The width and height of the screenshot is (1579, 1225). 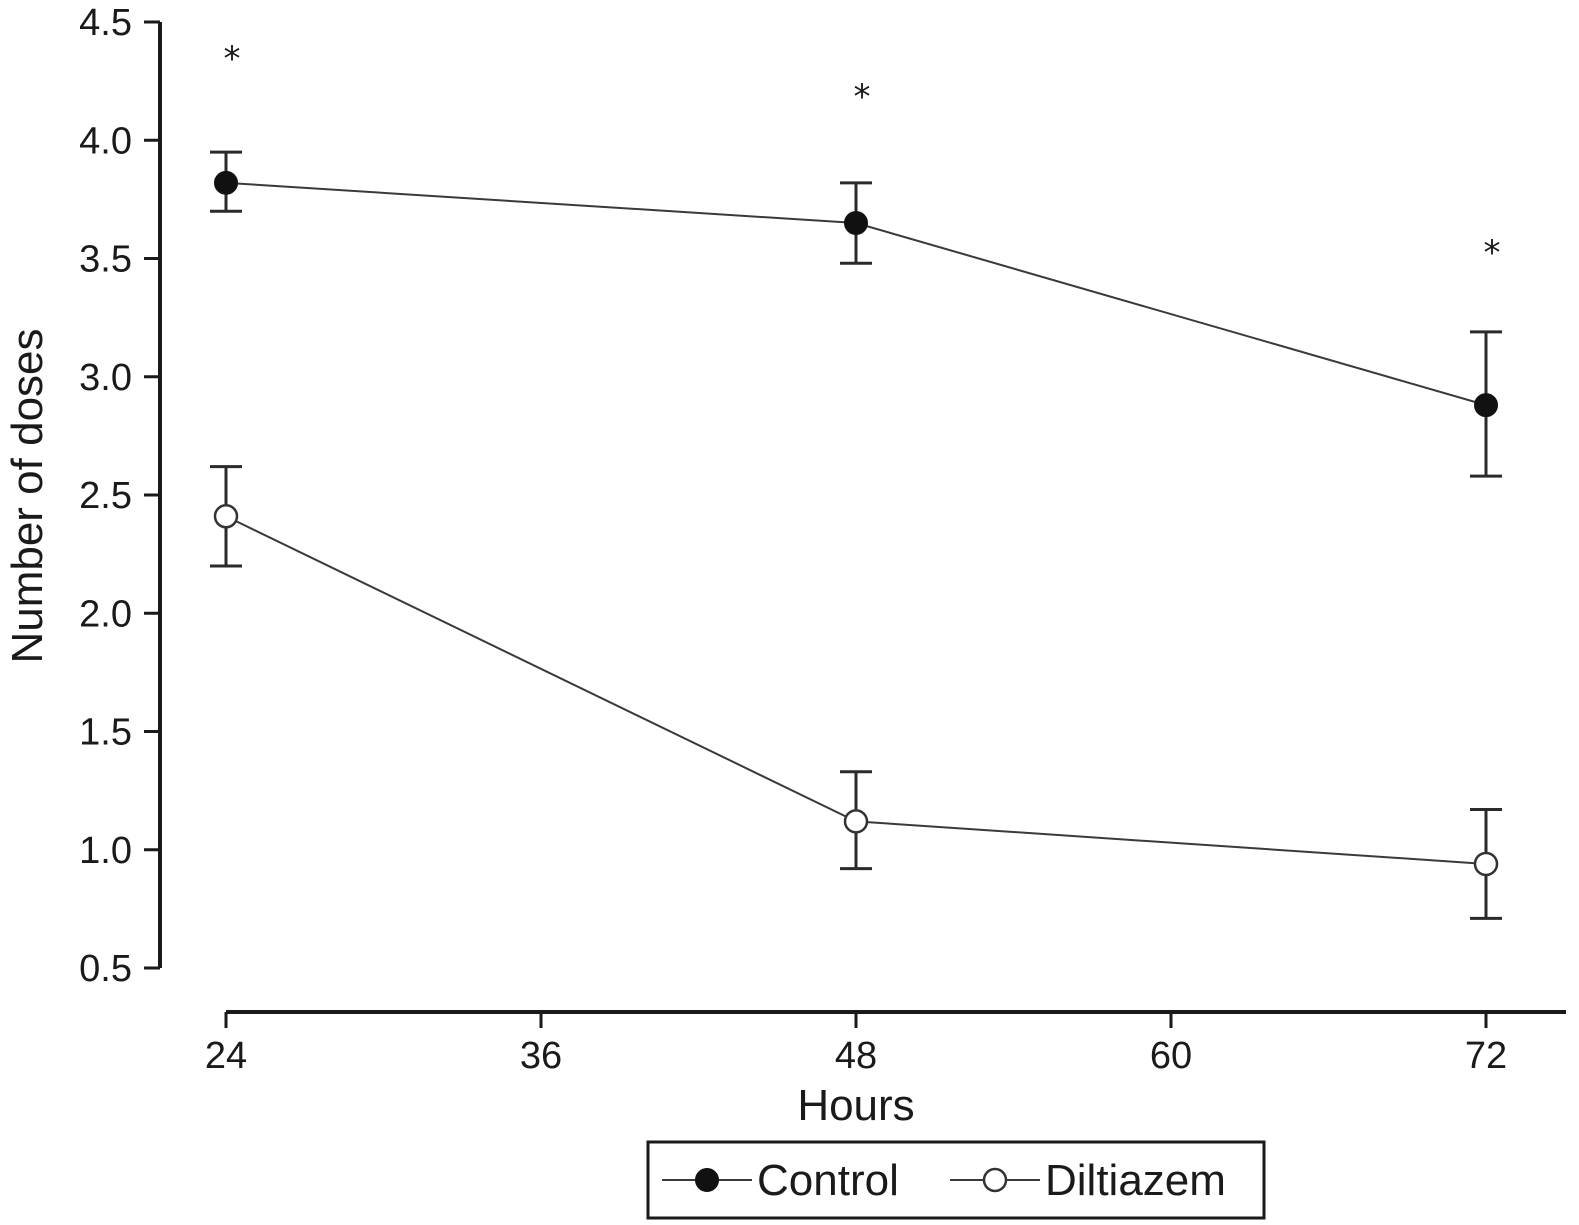 What do you see at coordinates (995, 1180) in the screenshot?
I see `legend-diltiazem-marker` at bounding box center [995, 1180].